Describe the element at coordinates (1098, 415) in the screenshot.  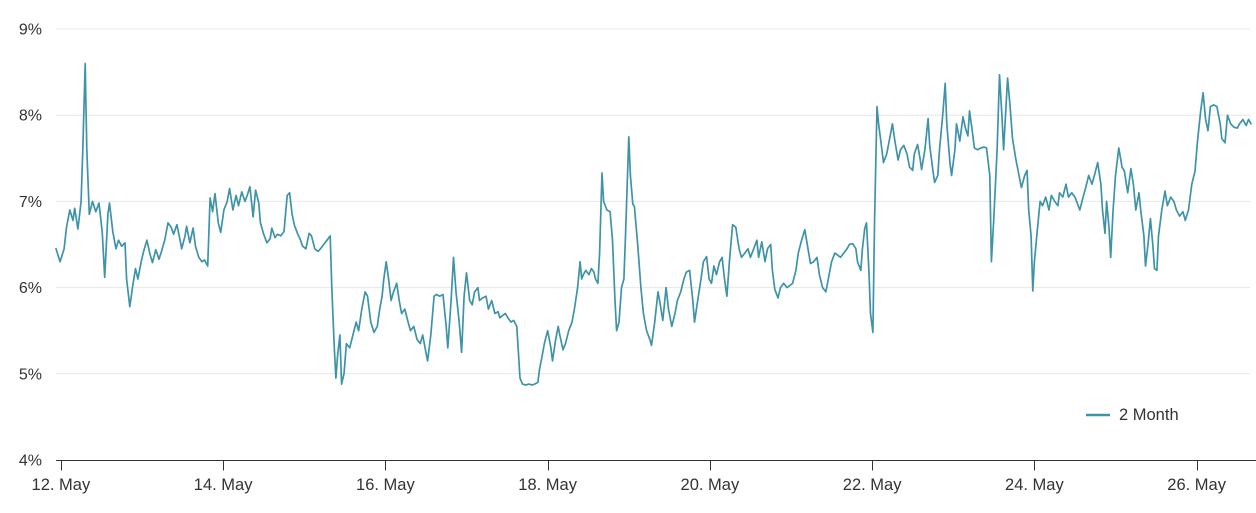
I see `legend-line-icon` at that location.